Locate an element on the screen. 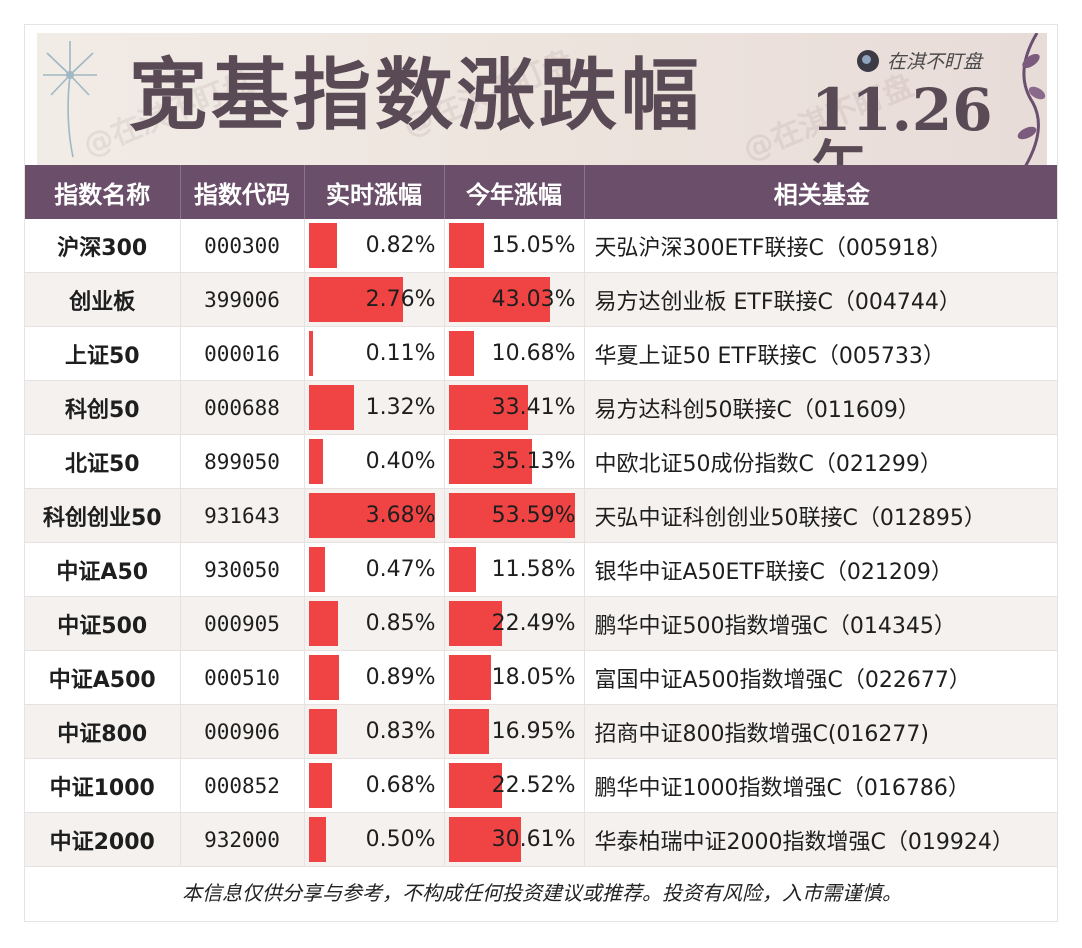 The height and width of the screenshot is (948, 1082). realtime-change-value: 0.85% is located at coordinates (400, 623).